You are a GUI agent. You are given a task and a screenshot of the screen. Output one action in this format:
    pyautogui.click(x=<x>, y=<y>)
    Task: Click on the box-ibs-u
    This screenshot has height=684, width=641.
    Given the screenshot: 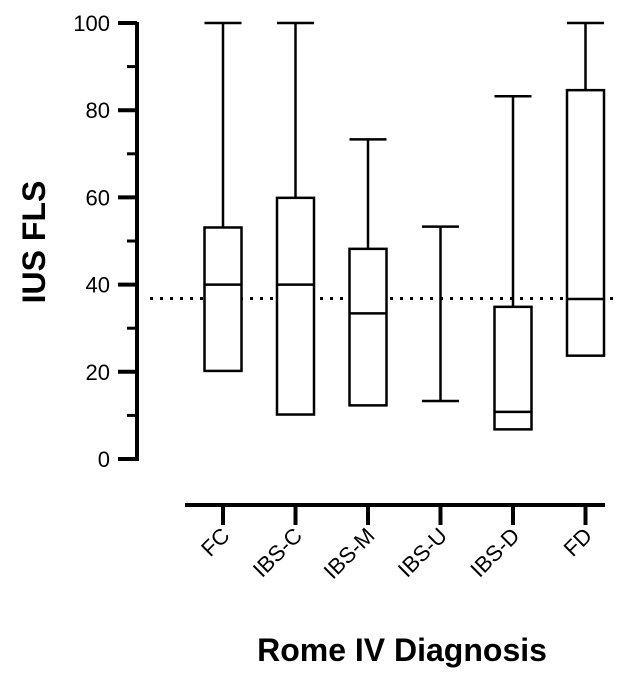 What is the action you would take?
    pyautogui.click(x=440, y=314)
    